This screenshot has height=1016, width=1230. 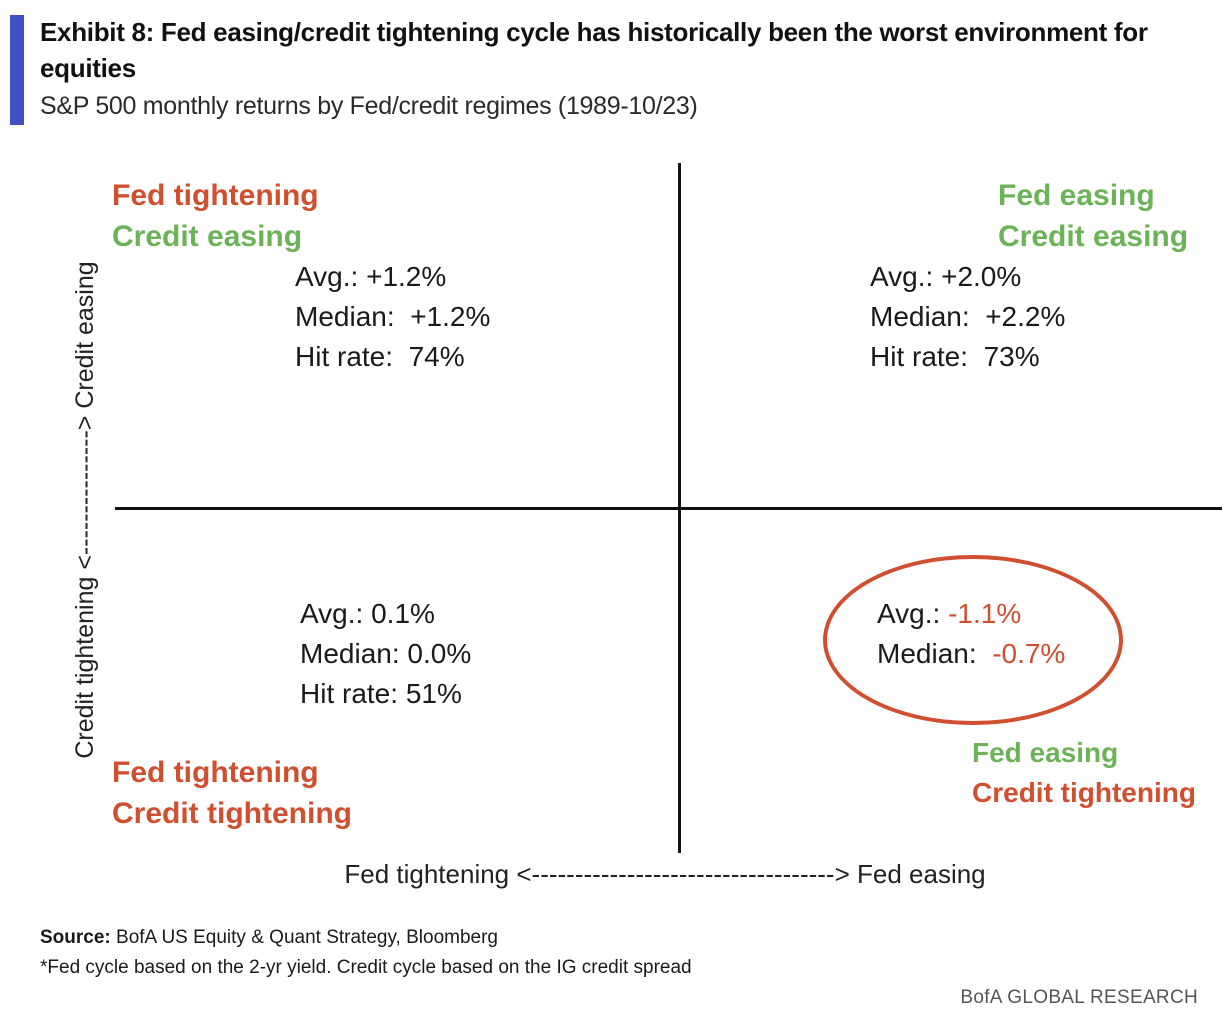 I want to click on avg-value: +2.0%, so click(x=981, y=276).